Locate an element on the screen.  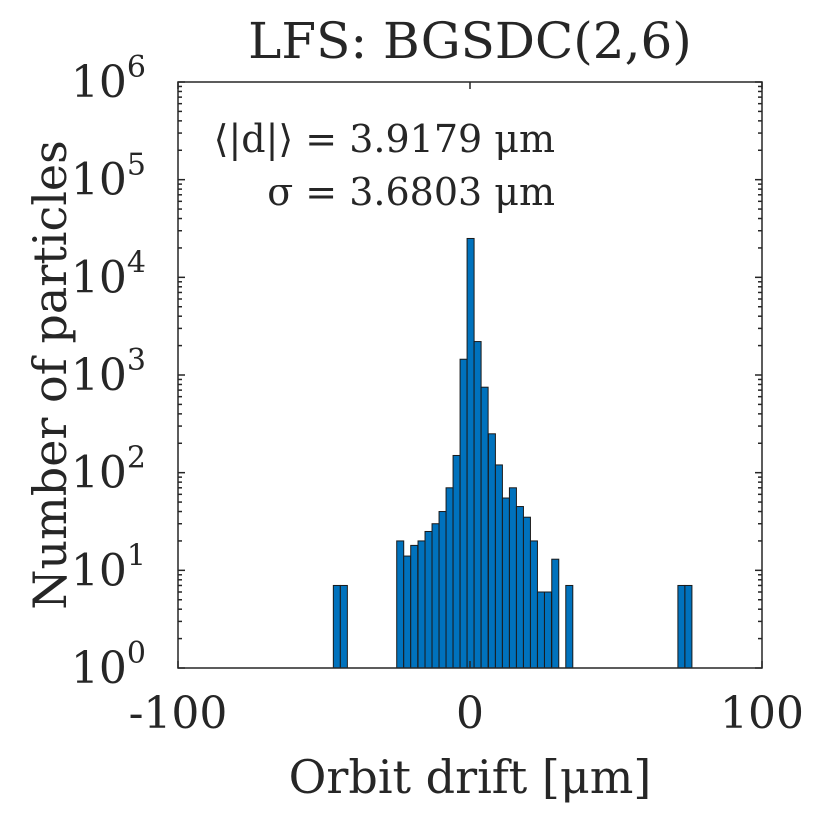
y-tick-label: 10⁵ is located at coordinates (108, 177).